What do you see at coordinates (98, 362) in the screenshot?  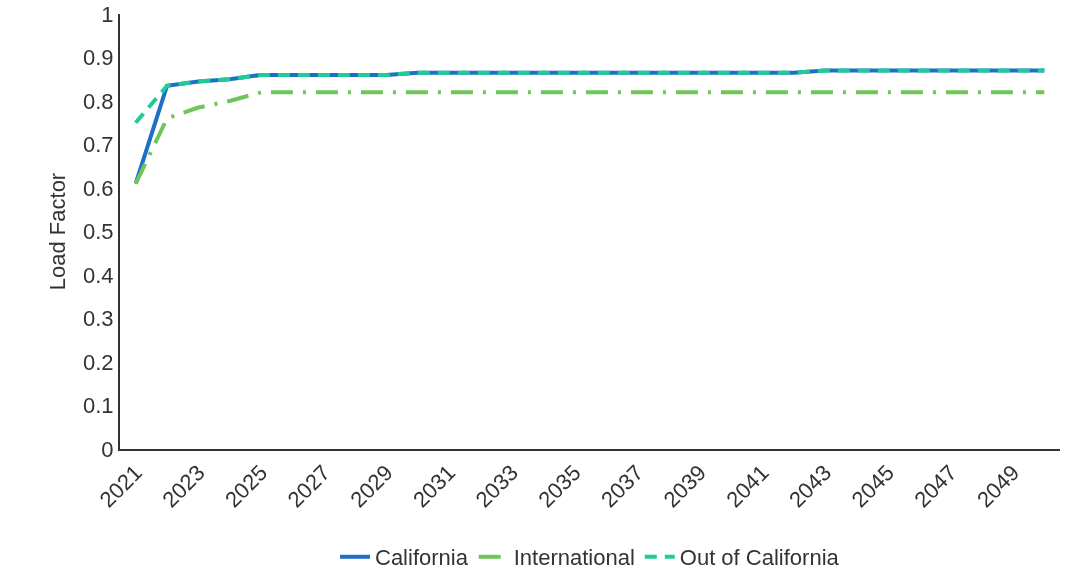 I see `y-tick-label: 0.2` at bounding box center [98, 362].